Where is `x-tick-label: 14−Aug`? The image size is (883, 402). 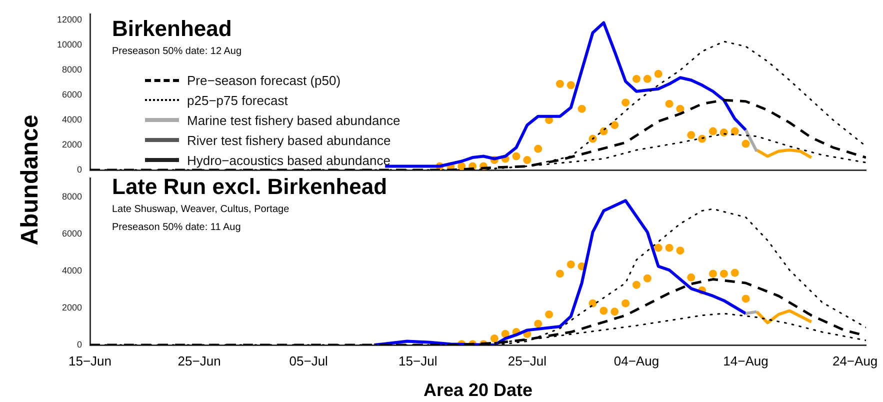
x-tick-label: 14−Aug is located at coordinates (745, 360).